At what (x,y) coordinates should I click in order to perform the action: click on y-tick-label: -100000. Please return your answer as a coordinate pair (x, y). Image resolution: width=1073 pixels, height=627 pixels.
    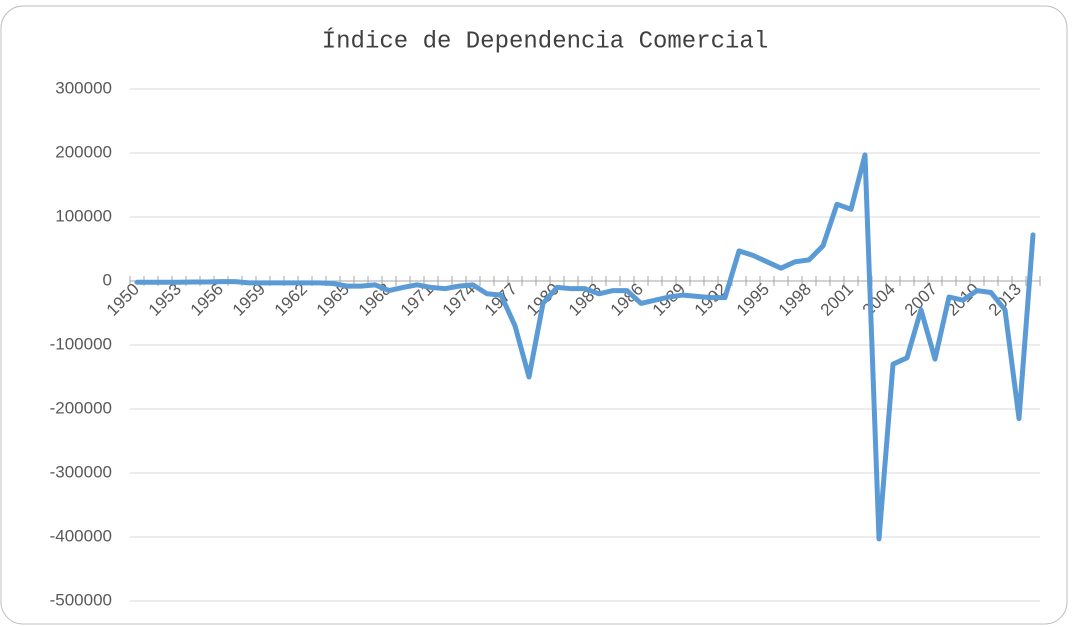
    Looking at the image, I should click on (81, 343).